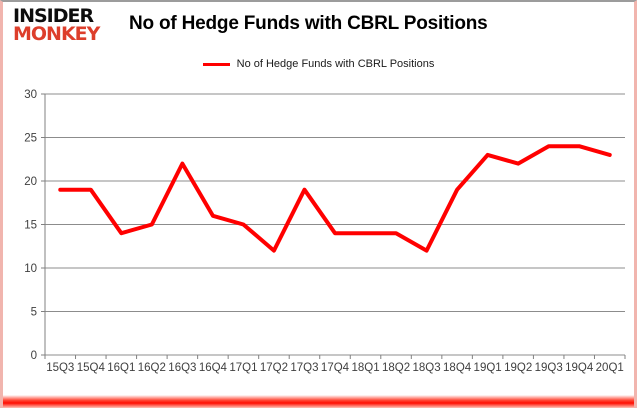 The width and height of the screenshot is (637, 408). What do you see at coordinates (53, 16) in the screenshot?
I see `logo-text-insider: INSIDER` at bounding box center [53, 16].